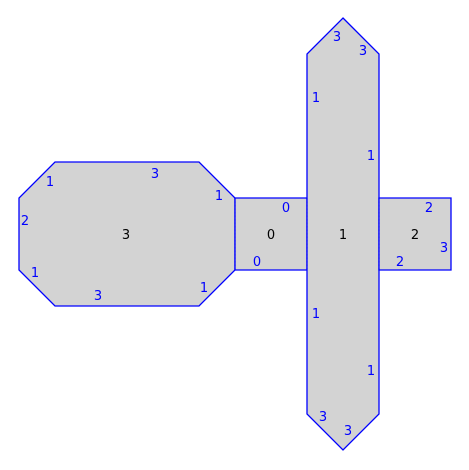 The height and width of the screenshot is (470, 469). What do you see at coordinates (271, 235) in the screenshot?
I see `face-label-0: 0` at bounding box center [271, 235].